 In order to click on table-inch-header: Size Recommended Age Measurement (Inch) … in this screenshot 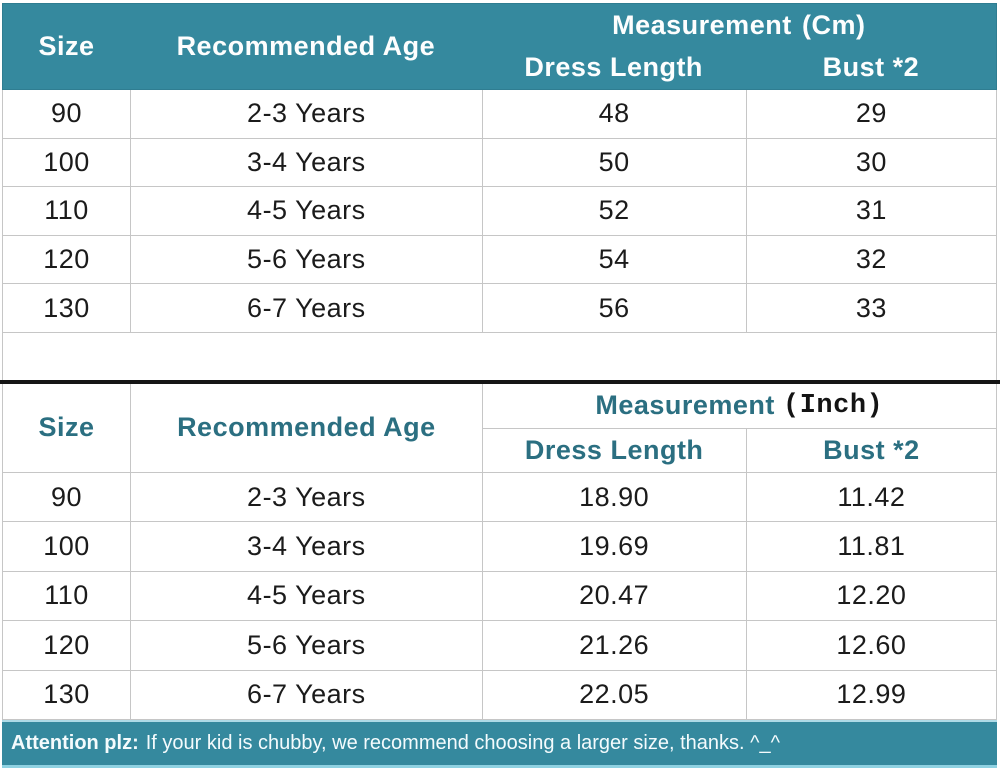, I will do `click(499, 428)`.